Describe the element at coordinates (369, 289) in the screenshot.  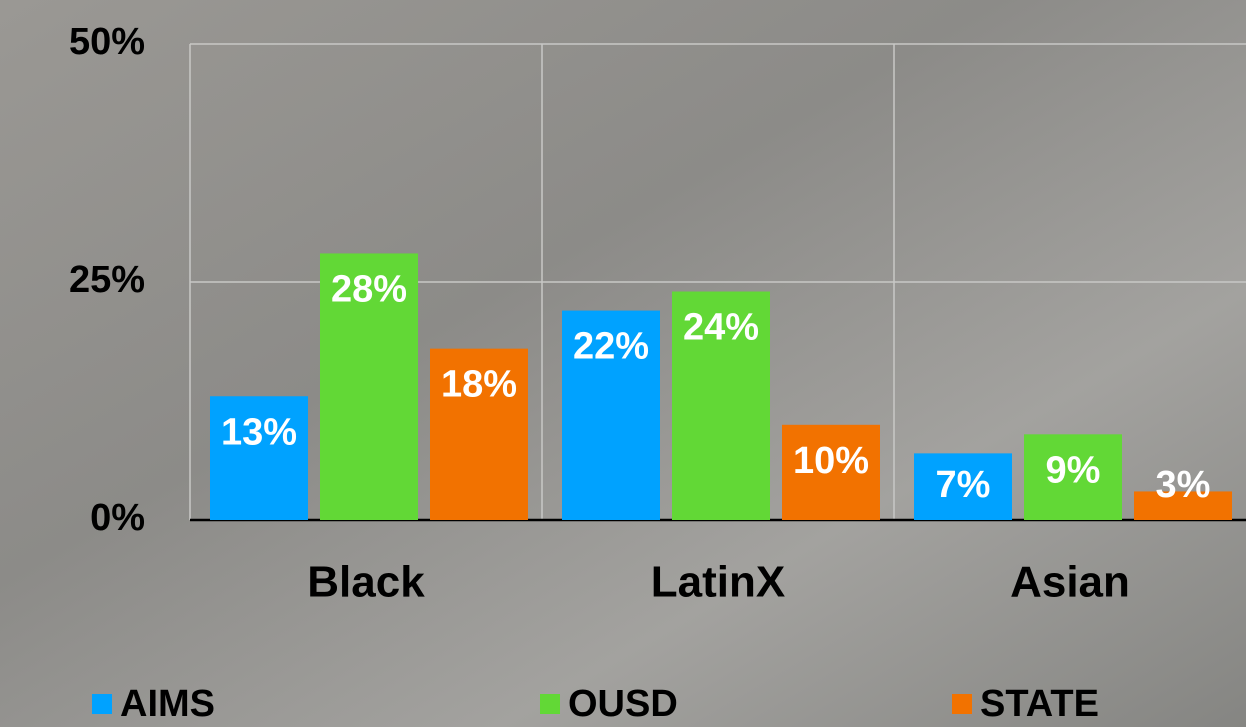
I see `value-label: 28%` at that location.